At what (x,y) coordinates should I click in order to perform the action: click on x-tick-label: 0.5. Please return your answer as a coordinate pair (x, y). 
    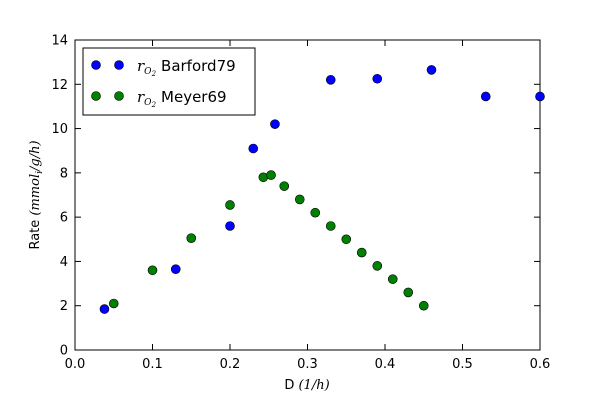
    Looking at the image, I should click on (462, 364).